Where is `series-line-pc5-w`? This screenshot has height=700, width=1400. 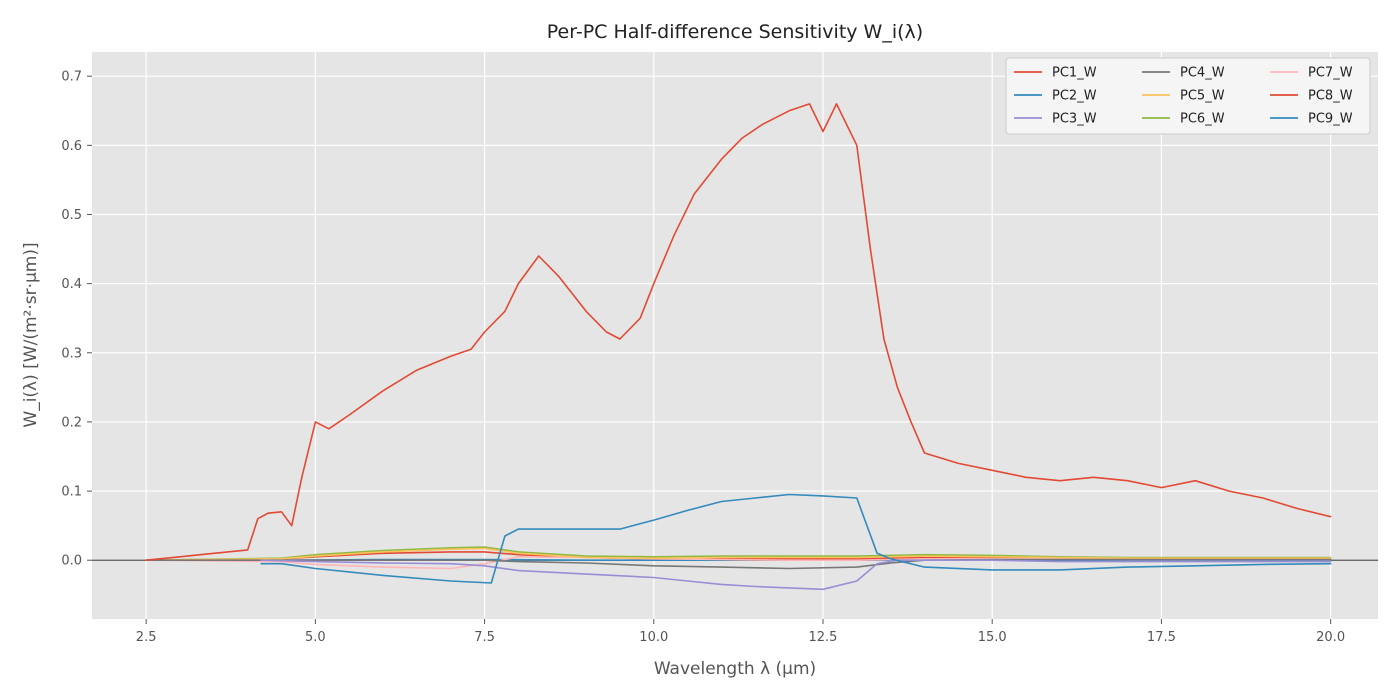
series-line-pc5-w is located at coordinates (738, 554).